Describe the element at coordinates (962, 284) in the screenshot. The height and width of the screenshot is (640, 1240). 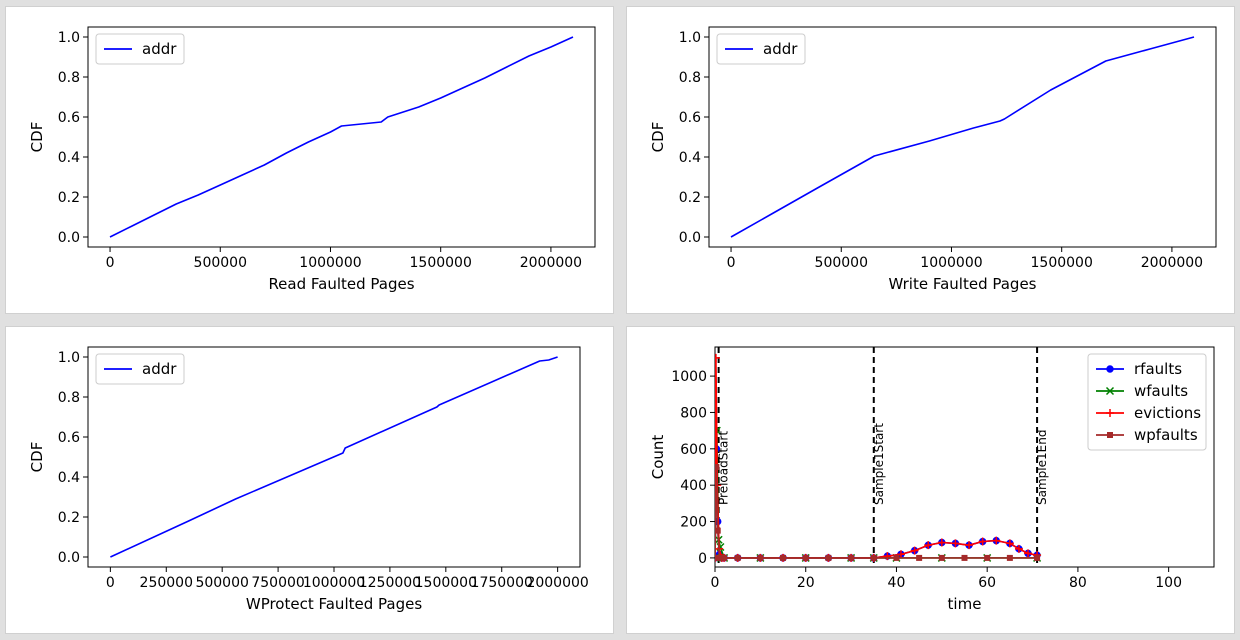
I see `x-axis-label: Write Faulted Pages` at that location.